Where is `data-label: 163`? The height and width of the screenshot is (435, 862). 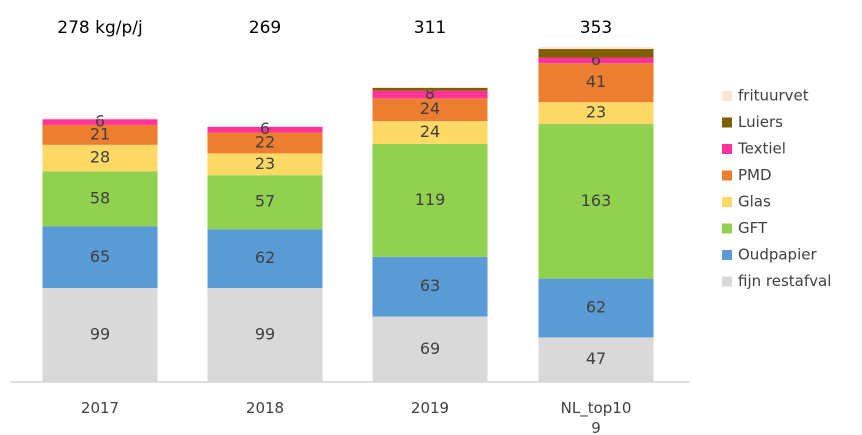
data-label: 163 is located at coordinates (596, 200).